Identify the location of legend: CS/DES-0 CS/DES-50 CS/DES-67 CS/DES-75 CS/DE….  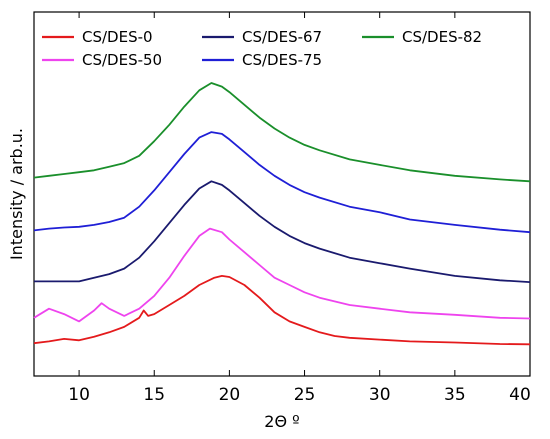
(262, 48).